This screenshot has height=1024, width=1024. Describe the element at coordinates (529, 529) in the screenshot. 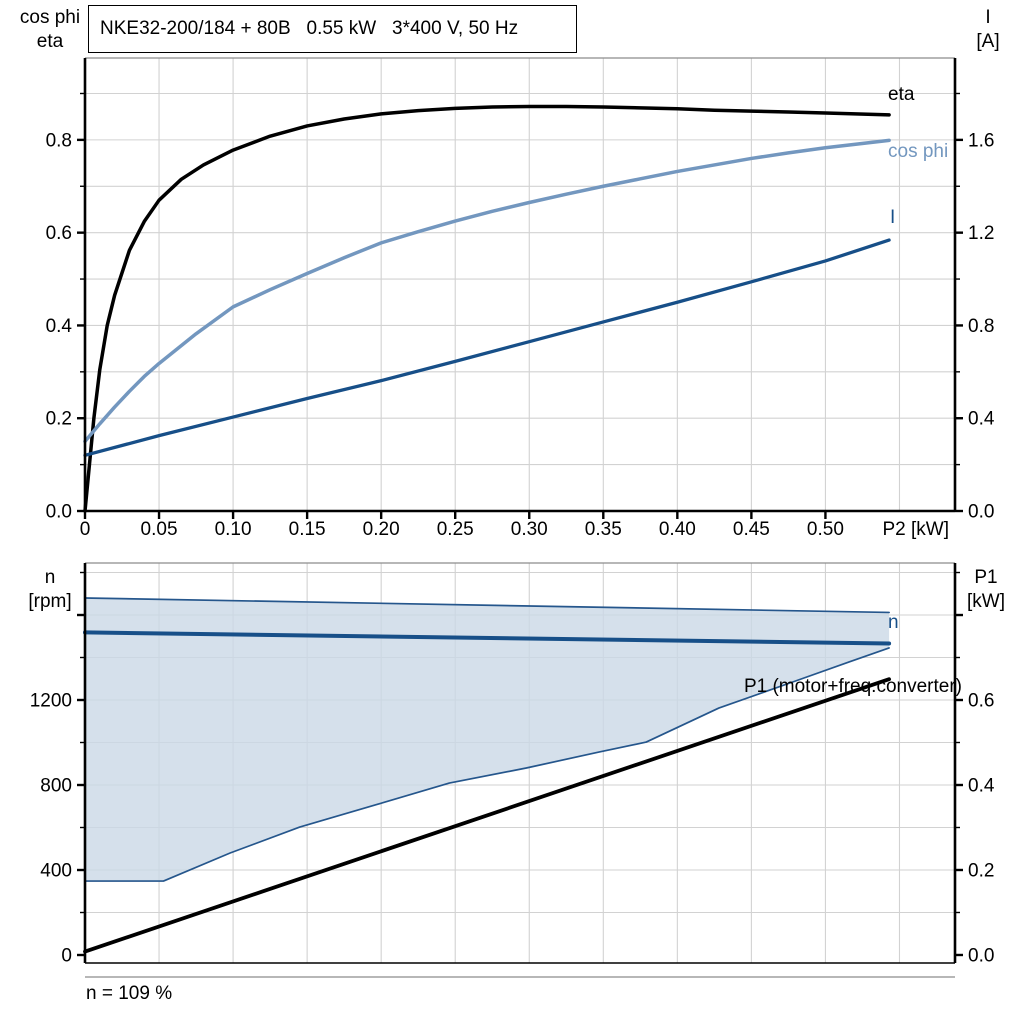

I see `tick-label: 0.30` at that location.